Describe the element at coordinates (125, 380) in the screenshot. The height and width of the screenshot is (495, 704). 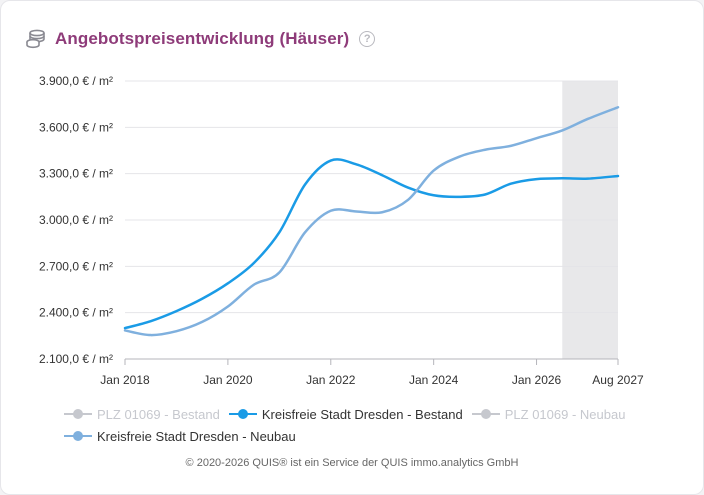
I see `x-tick-label: Jan 2018` at that location.